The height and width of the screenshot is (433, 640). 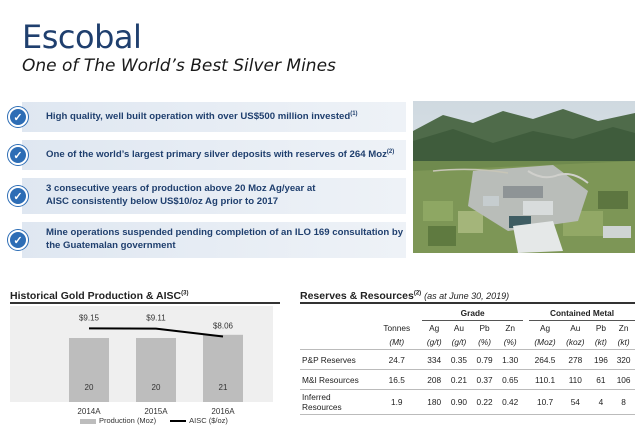 I want to click on x-tick-label: 2014A, so click(x=89, y=411).